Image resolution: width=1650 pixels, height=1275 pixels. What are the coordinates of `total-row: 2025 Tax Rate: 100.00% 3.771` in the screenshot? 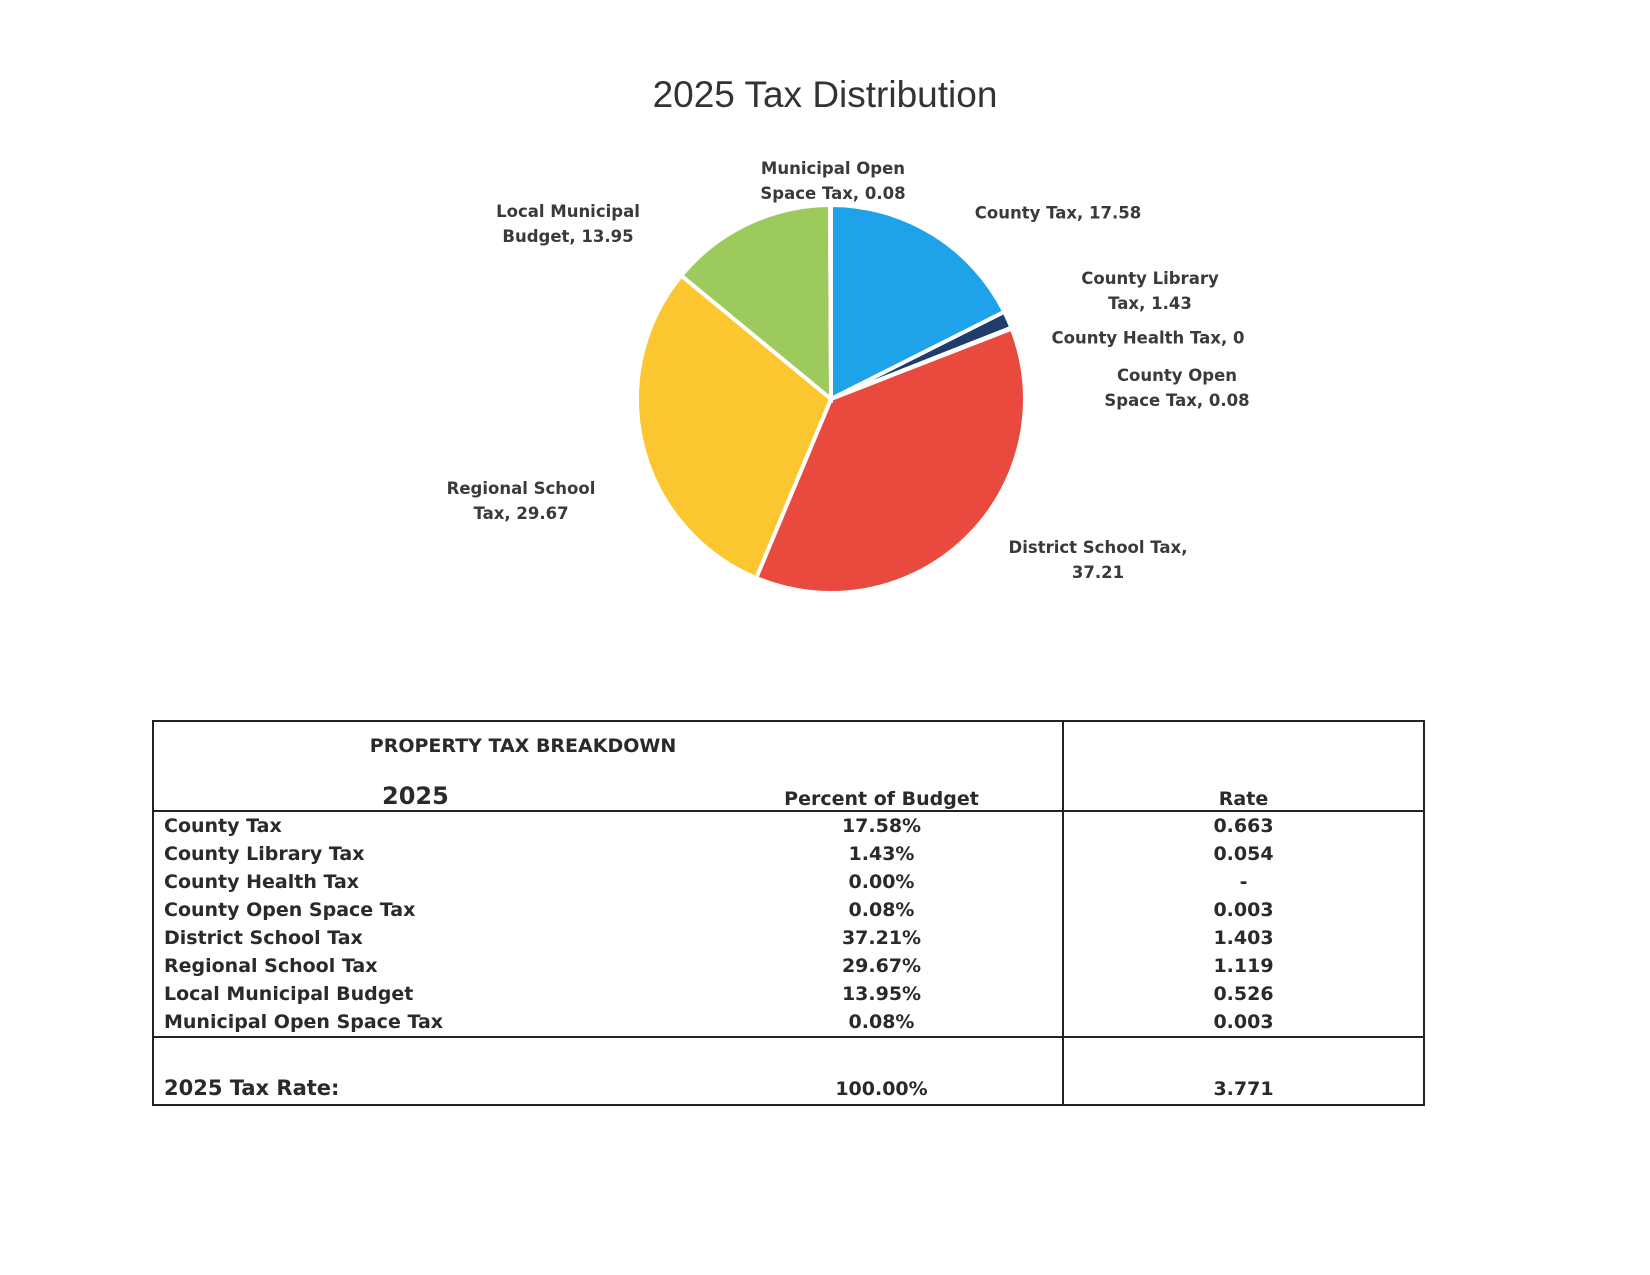 It's located at (789, 1070).